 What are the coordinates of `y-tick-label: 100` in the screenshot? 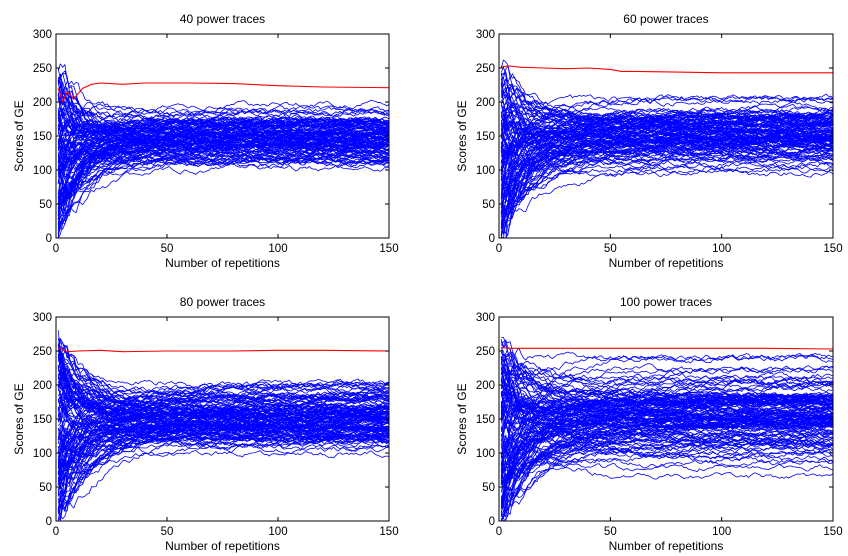 It's located at (42, 171).